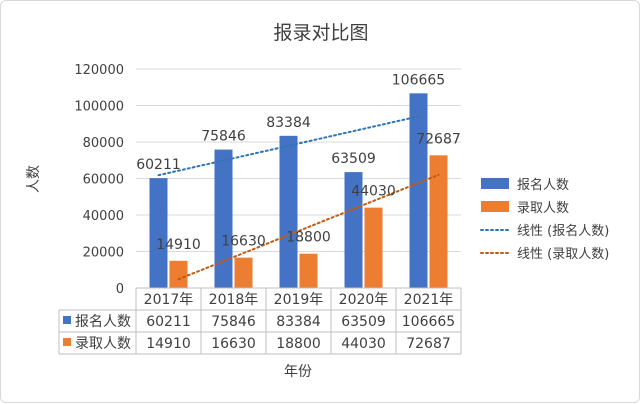  Describe the element at coordinates (298, 322) in the screenshot. I see `table-cell: 83384` at that location.